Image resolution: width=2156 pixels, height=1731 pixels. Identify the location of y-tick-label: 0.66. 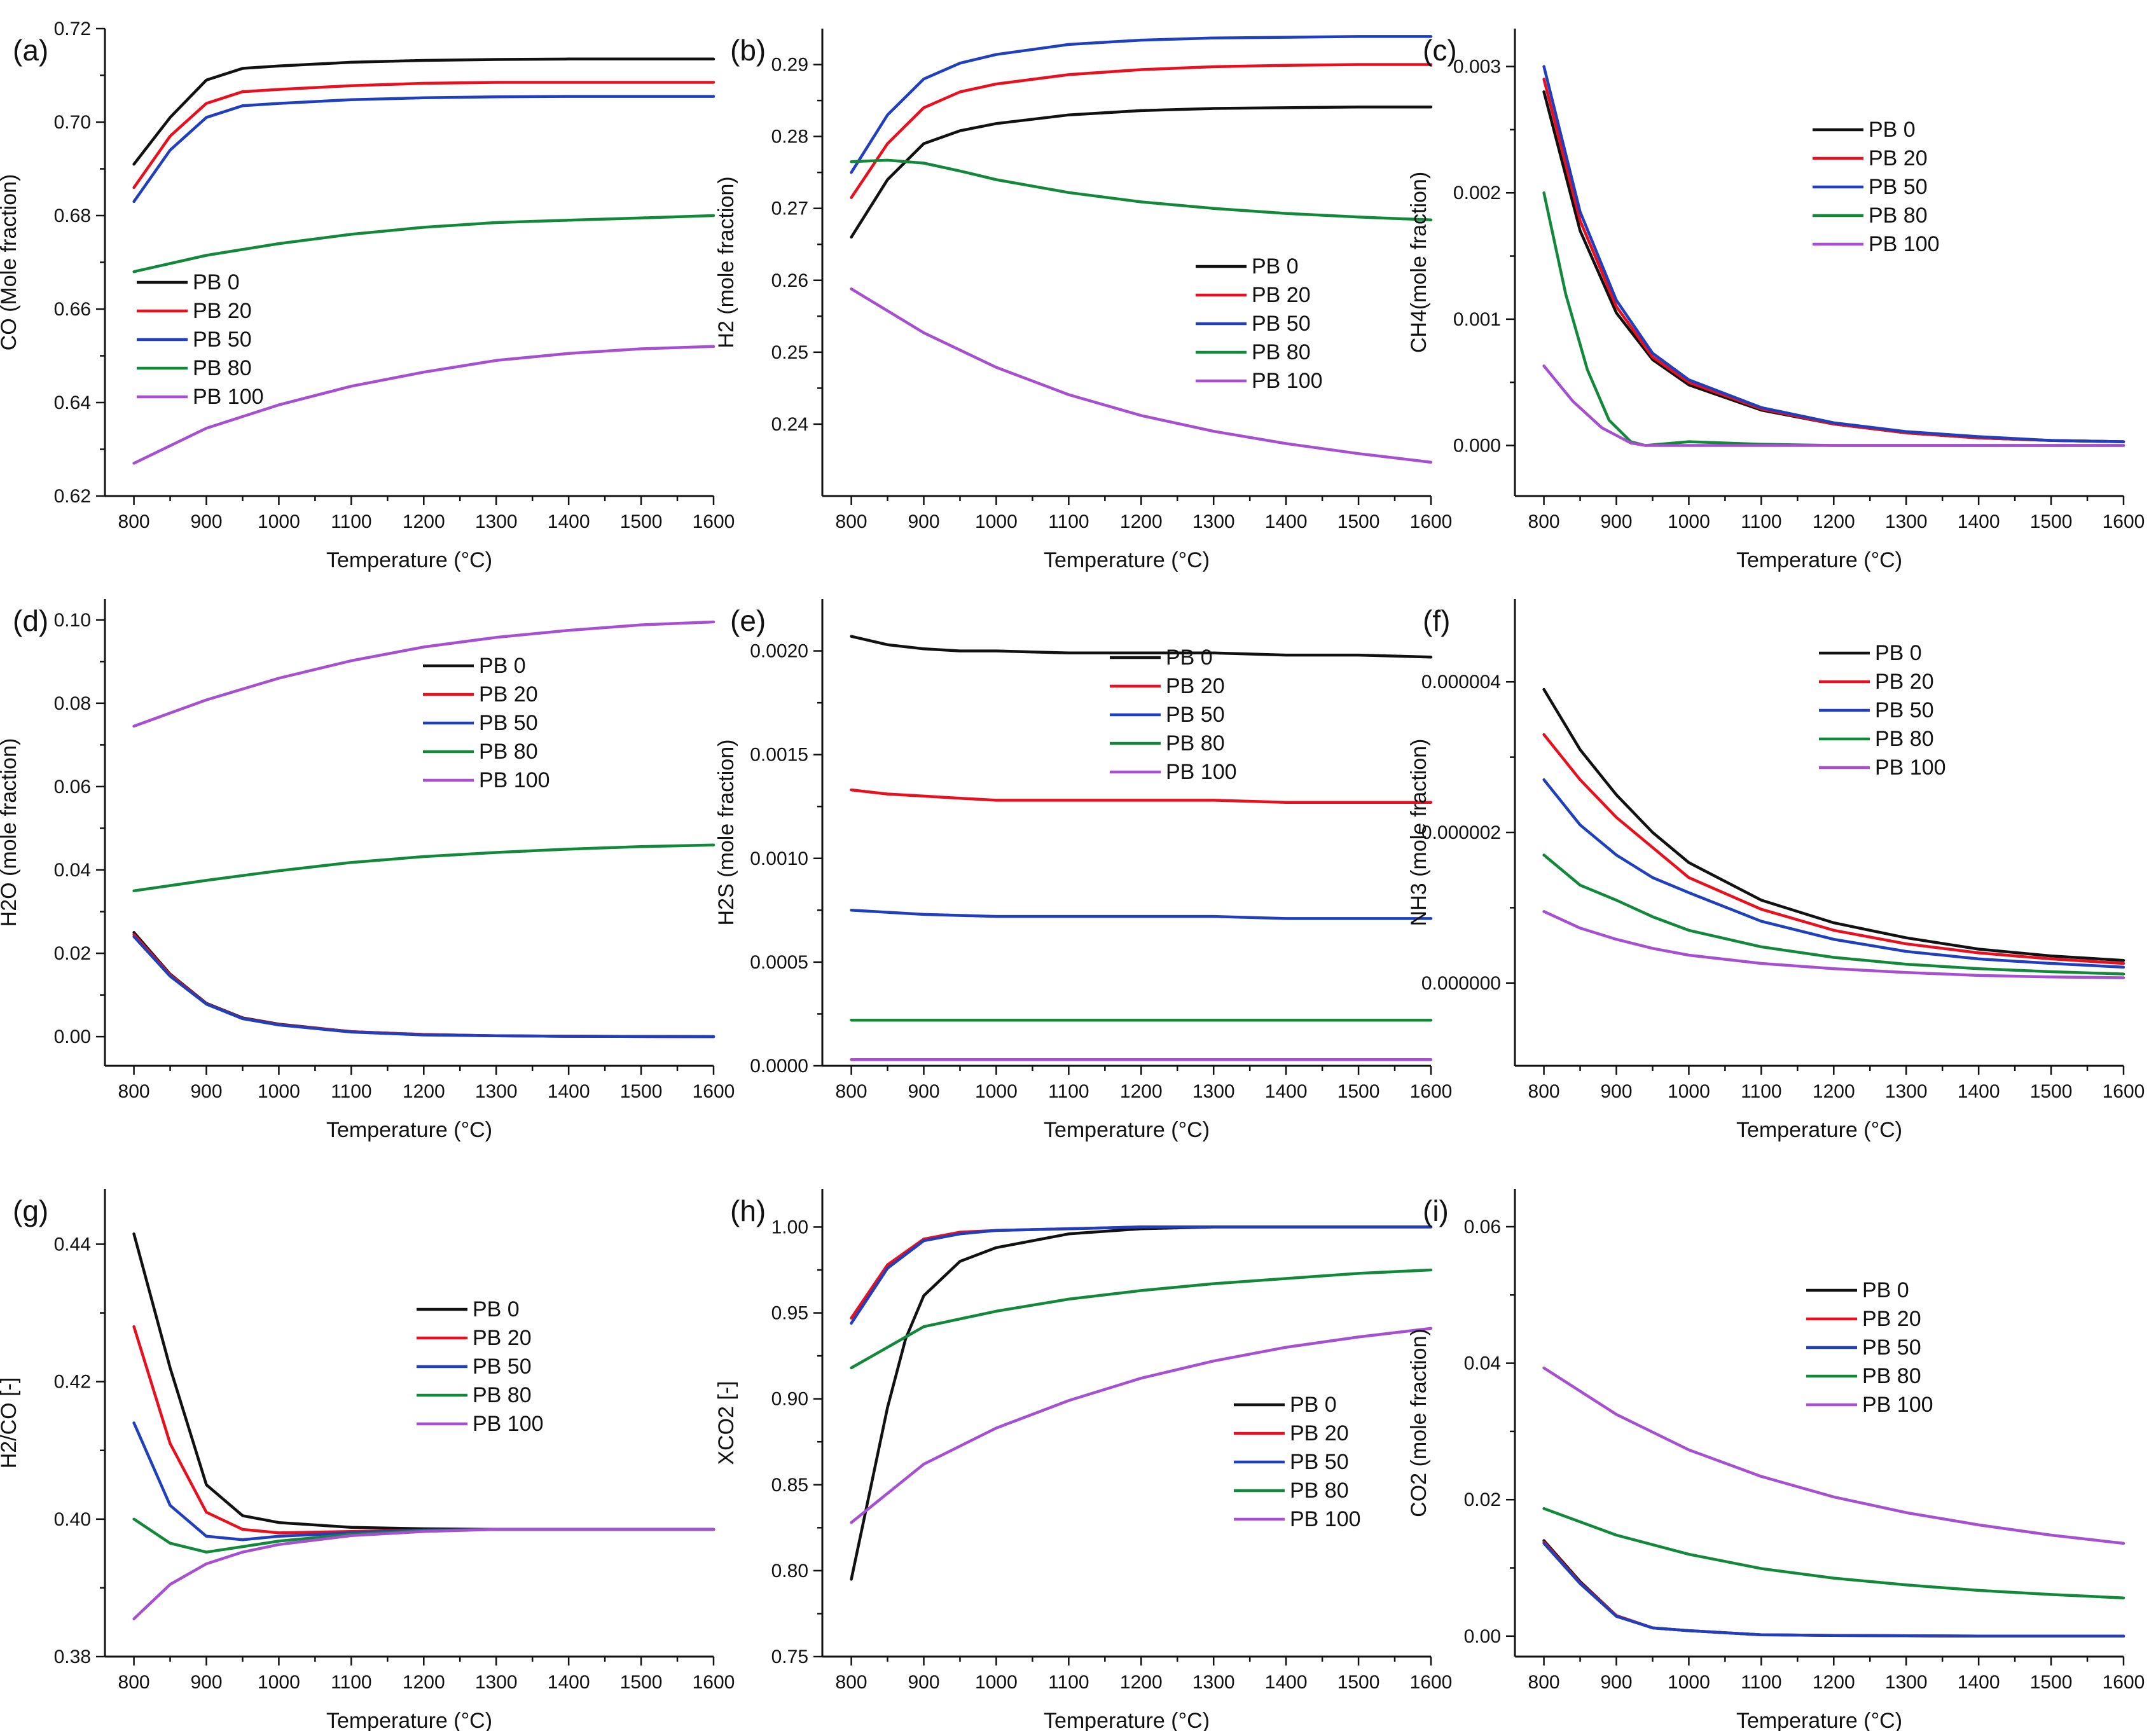
(72, 309).